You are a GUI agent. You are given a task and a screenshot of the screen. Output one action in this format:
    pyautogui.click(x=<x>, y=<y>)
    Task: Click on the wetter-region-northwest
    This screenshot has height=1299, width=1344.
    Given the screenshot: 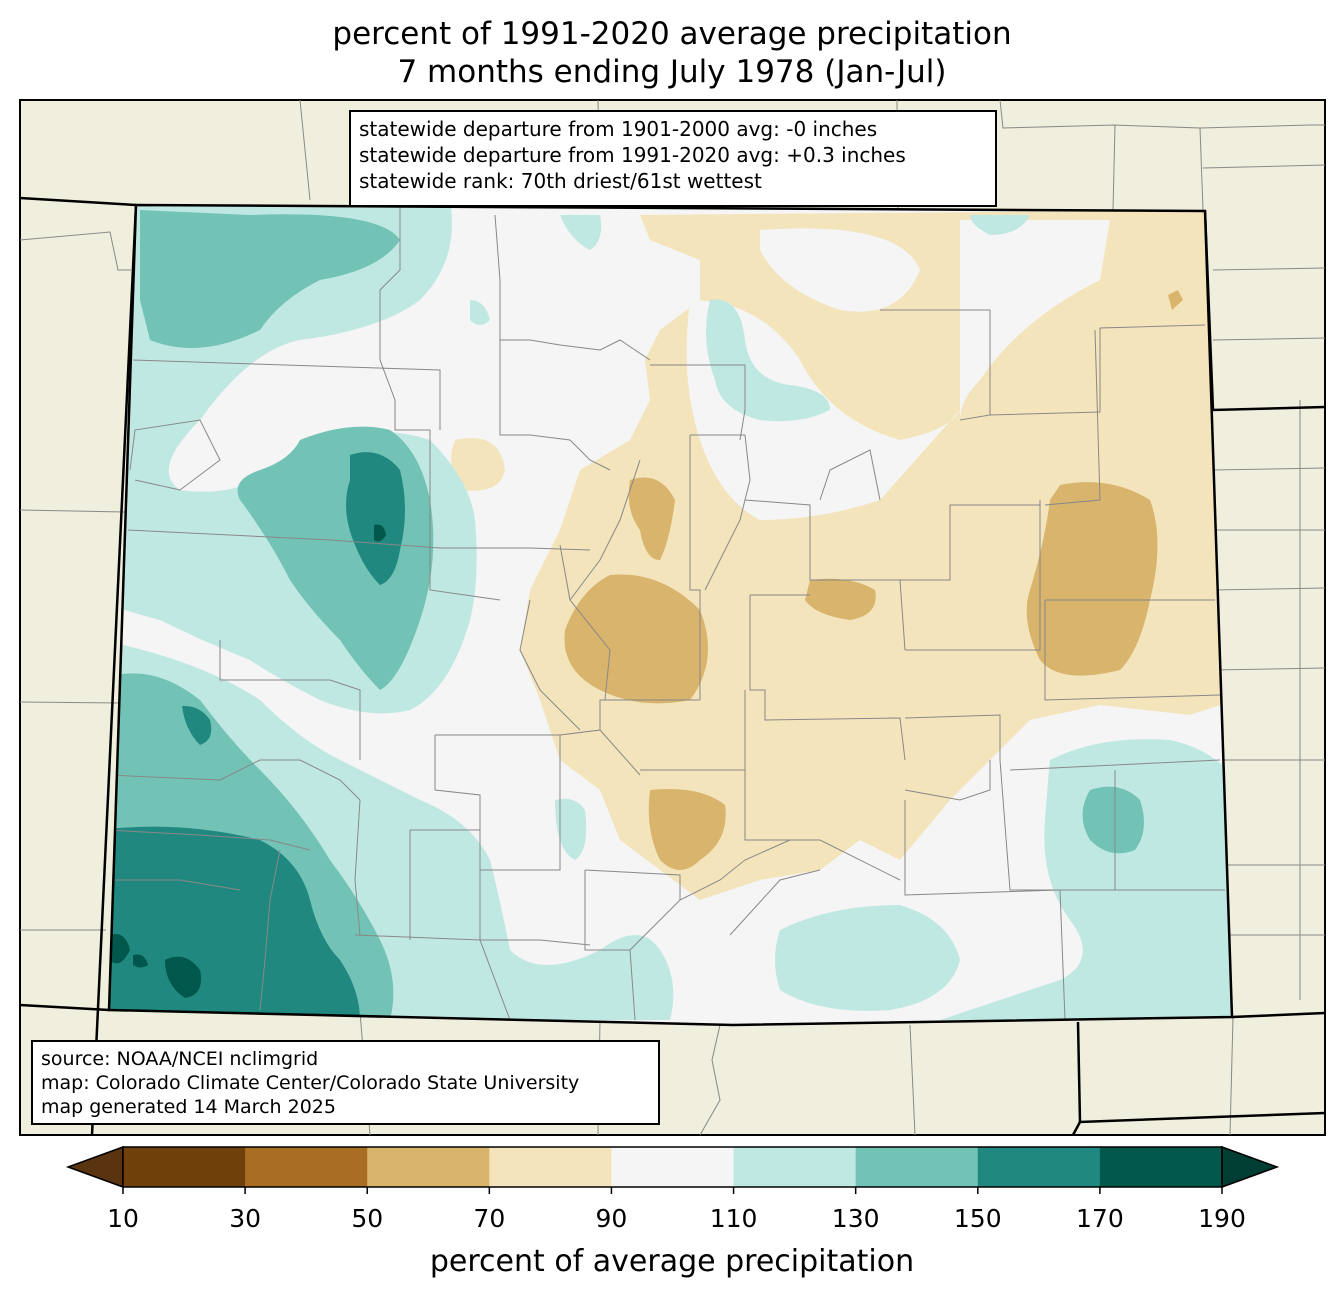 What is the action you would take?
    pyautogui.click(x=270, y=279)
    